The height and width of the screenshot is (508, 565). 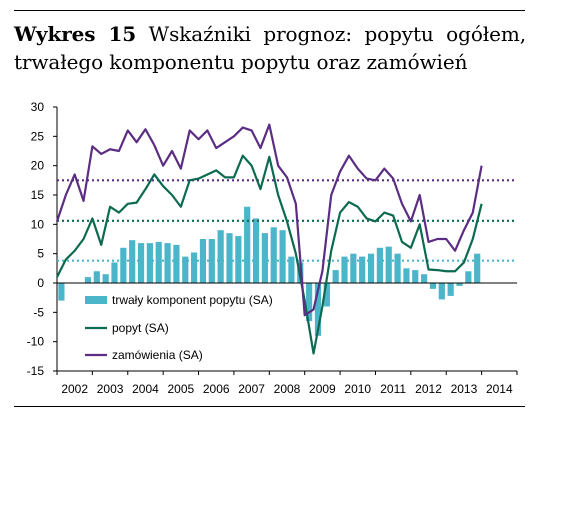 What do you see at coordinates (36, 342) in the screenshot?
I see `y-tick-label: -10` at bounding box center [36, 342].